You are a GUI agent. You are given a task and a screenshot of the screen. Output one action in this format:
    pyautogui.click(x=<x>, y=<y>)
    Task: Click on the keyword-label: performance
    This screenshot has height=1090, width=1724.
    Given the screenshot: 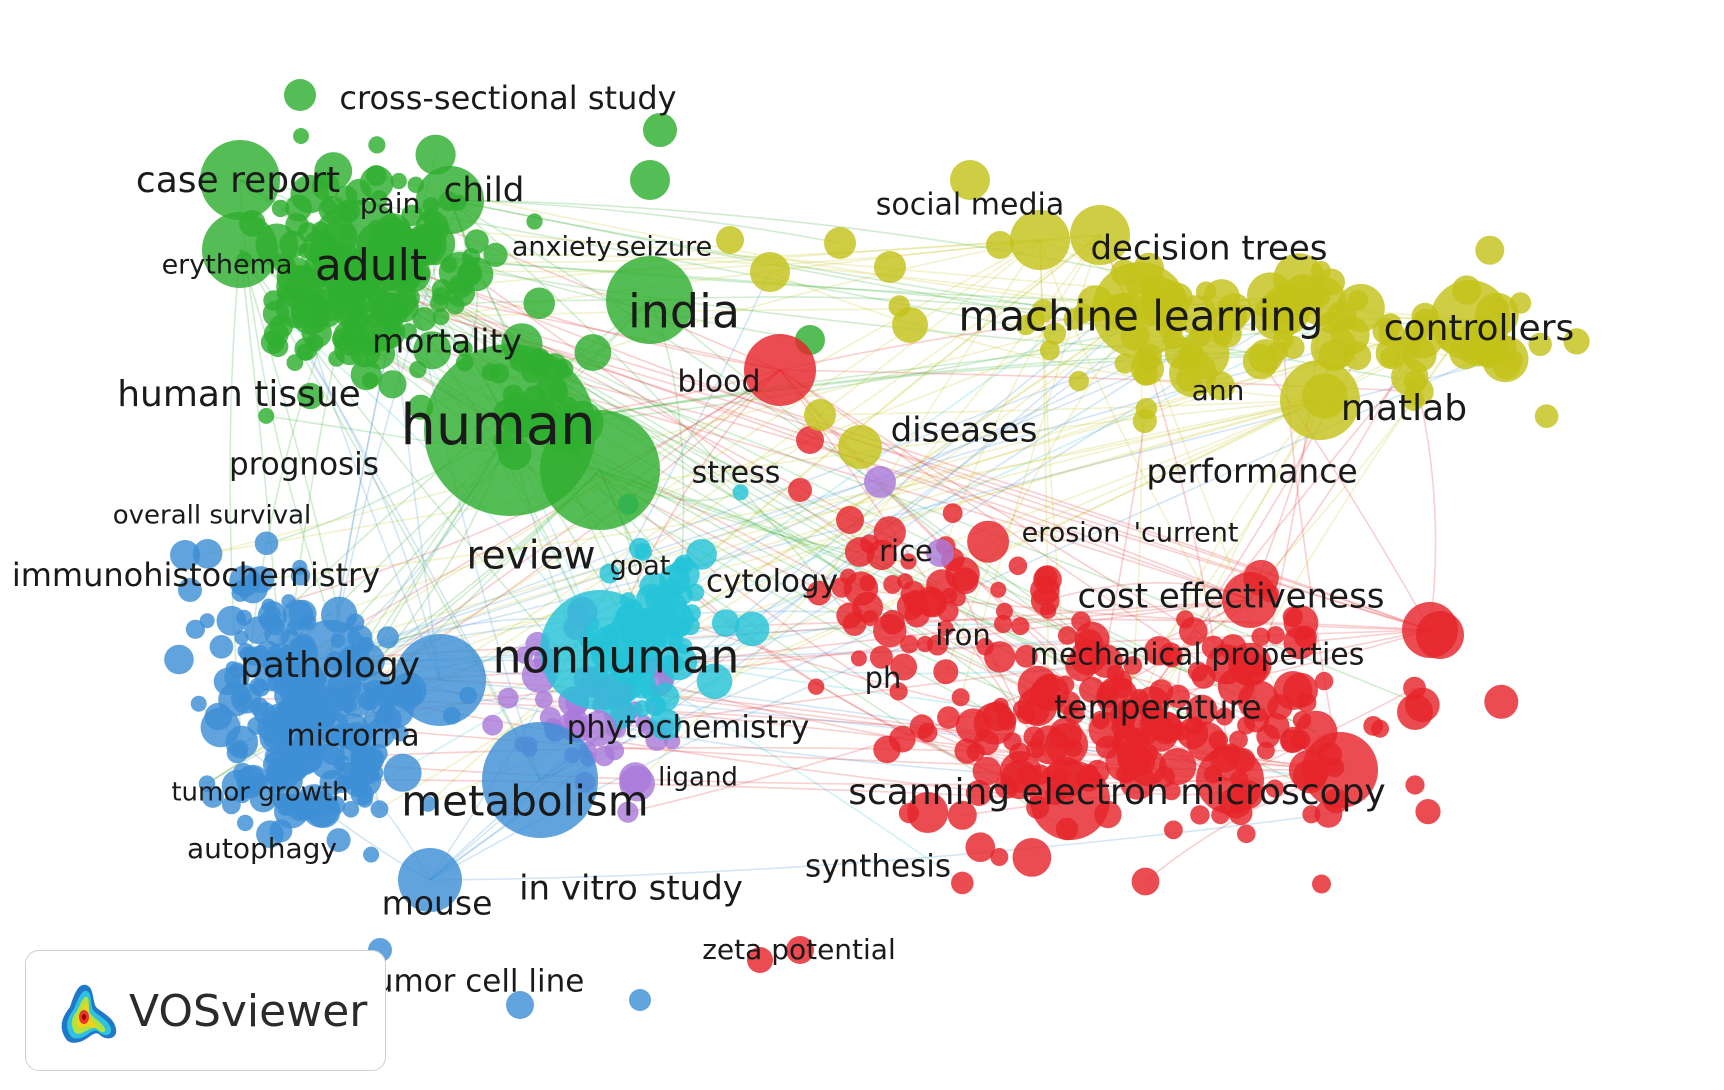 What is the action you would take?
    pyautogui.click(x=1251, y=471)
    